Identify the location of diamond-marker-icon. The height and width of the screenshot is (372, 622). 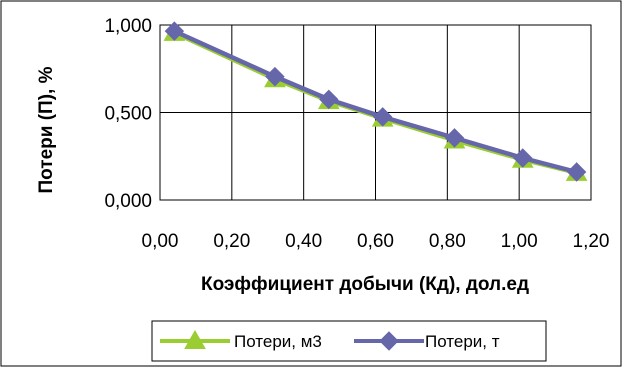
(389, 341).